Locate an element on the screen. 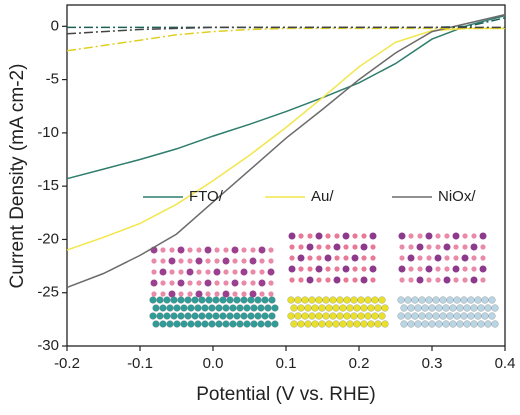 The height and width of the screenshot is (415, 520). y-tick-label: 0 is located at coordinates (55, 25).